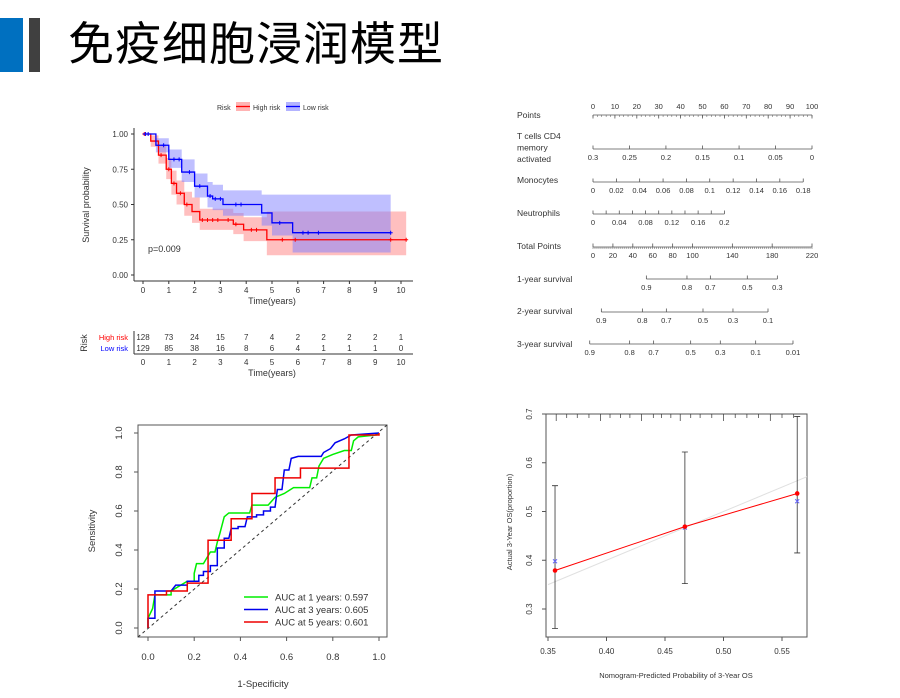  Describe the element at coordinates (532, 148) in the screenshot. I see `nomogram-row-label: memory` at that location.